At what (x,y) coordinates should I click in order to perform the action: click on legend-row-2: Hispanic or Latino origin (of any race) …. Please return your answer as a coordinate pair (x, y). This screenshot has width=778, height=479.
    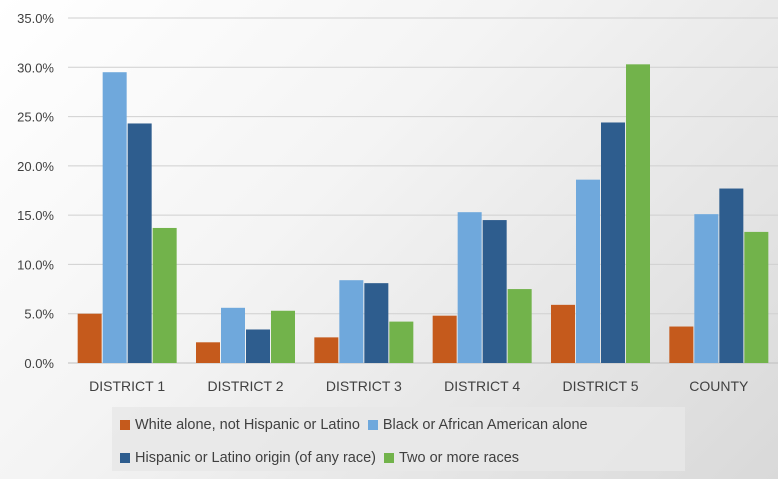
    Looking at the image, I should click on (323, 458).